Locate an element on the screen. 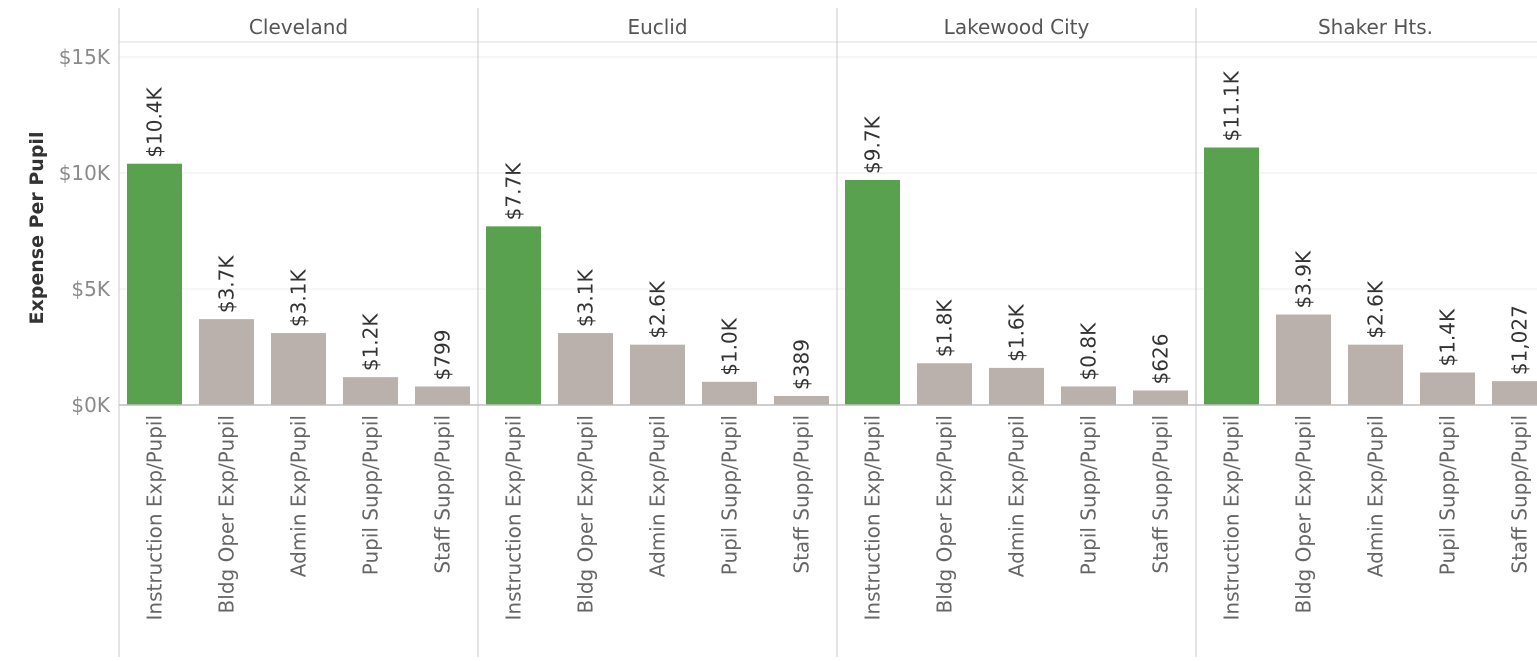 The width and height of the screenshot is (1537, 661). data-label: $1.4K is located at coordinates (1448, 337).